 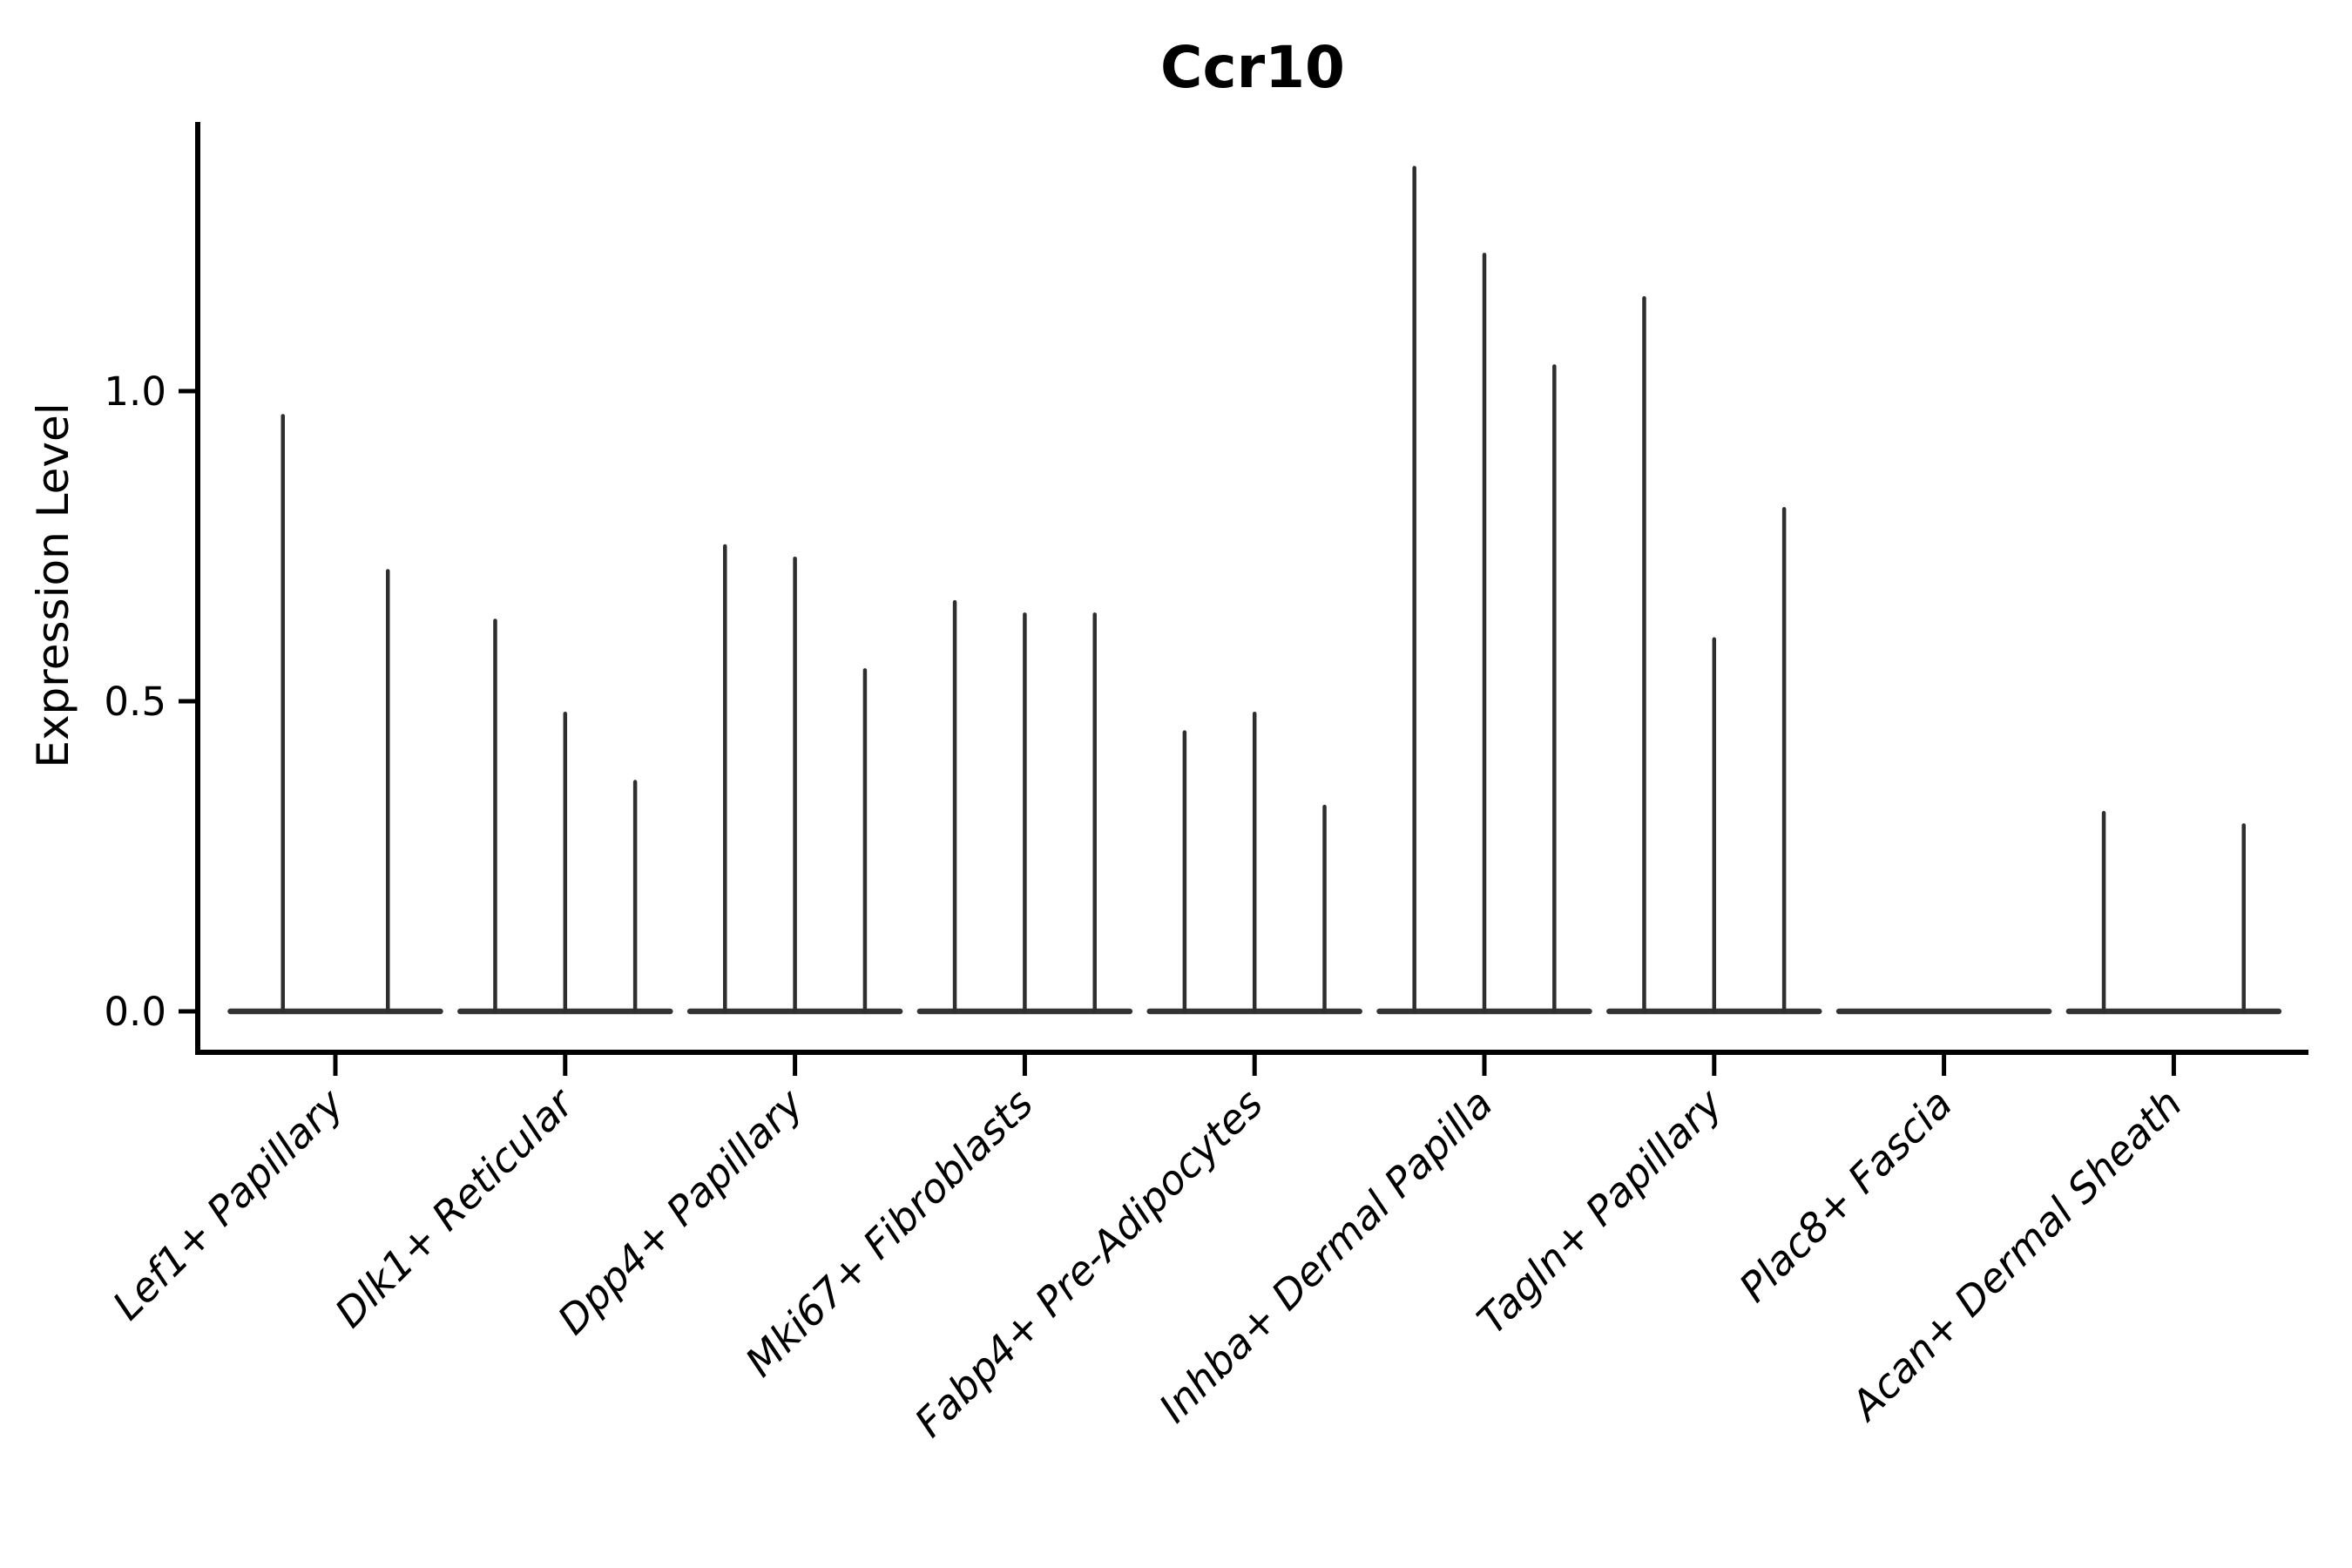 What do you see at coordinates (681, 1211) in the screenshot?
I see `x-tick-label: Dpp4+ Papillary` at bounding box center [681, 1211].